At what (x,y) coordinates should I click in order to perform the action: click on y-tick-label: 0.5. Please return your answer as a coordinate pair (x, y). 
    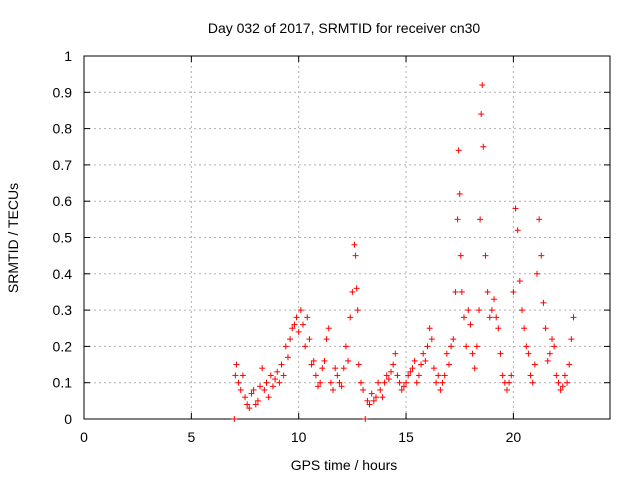
    Looking at the image, I should click on (63, 238).